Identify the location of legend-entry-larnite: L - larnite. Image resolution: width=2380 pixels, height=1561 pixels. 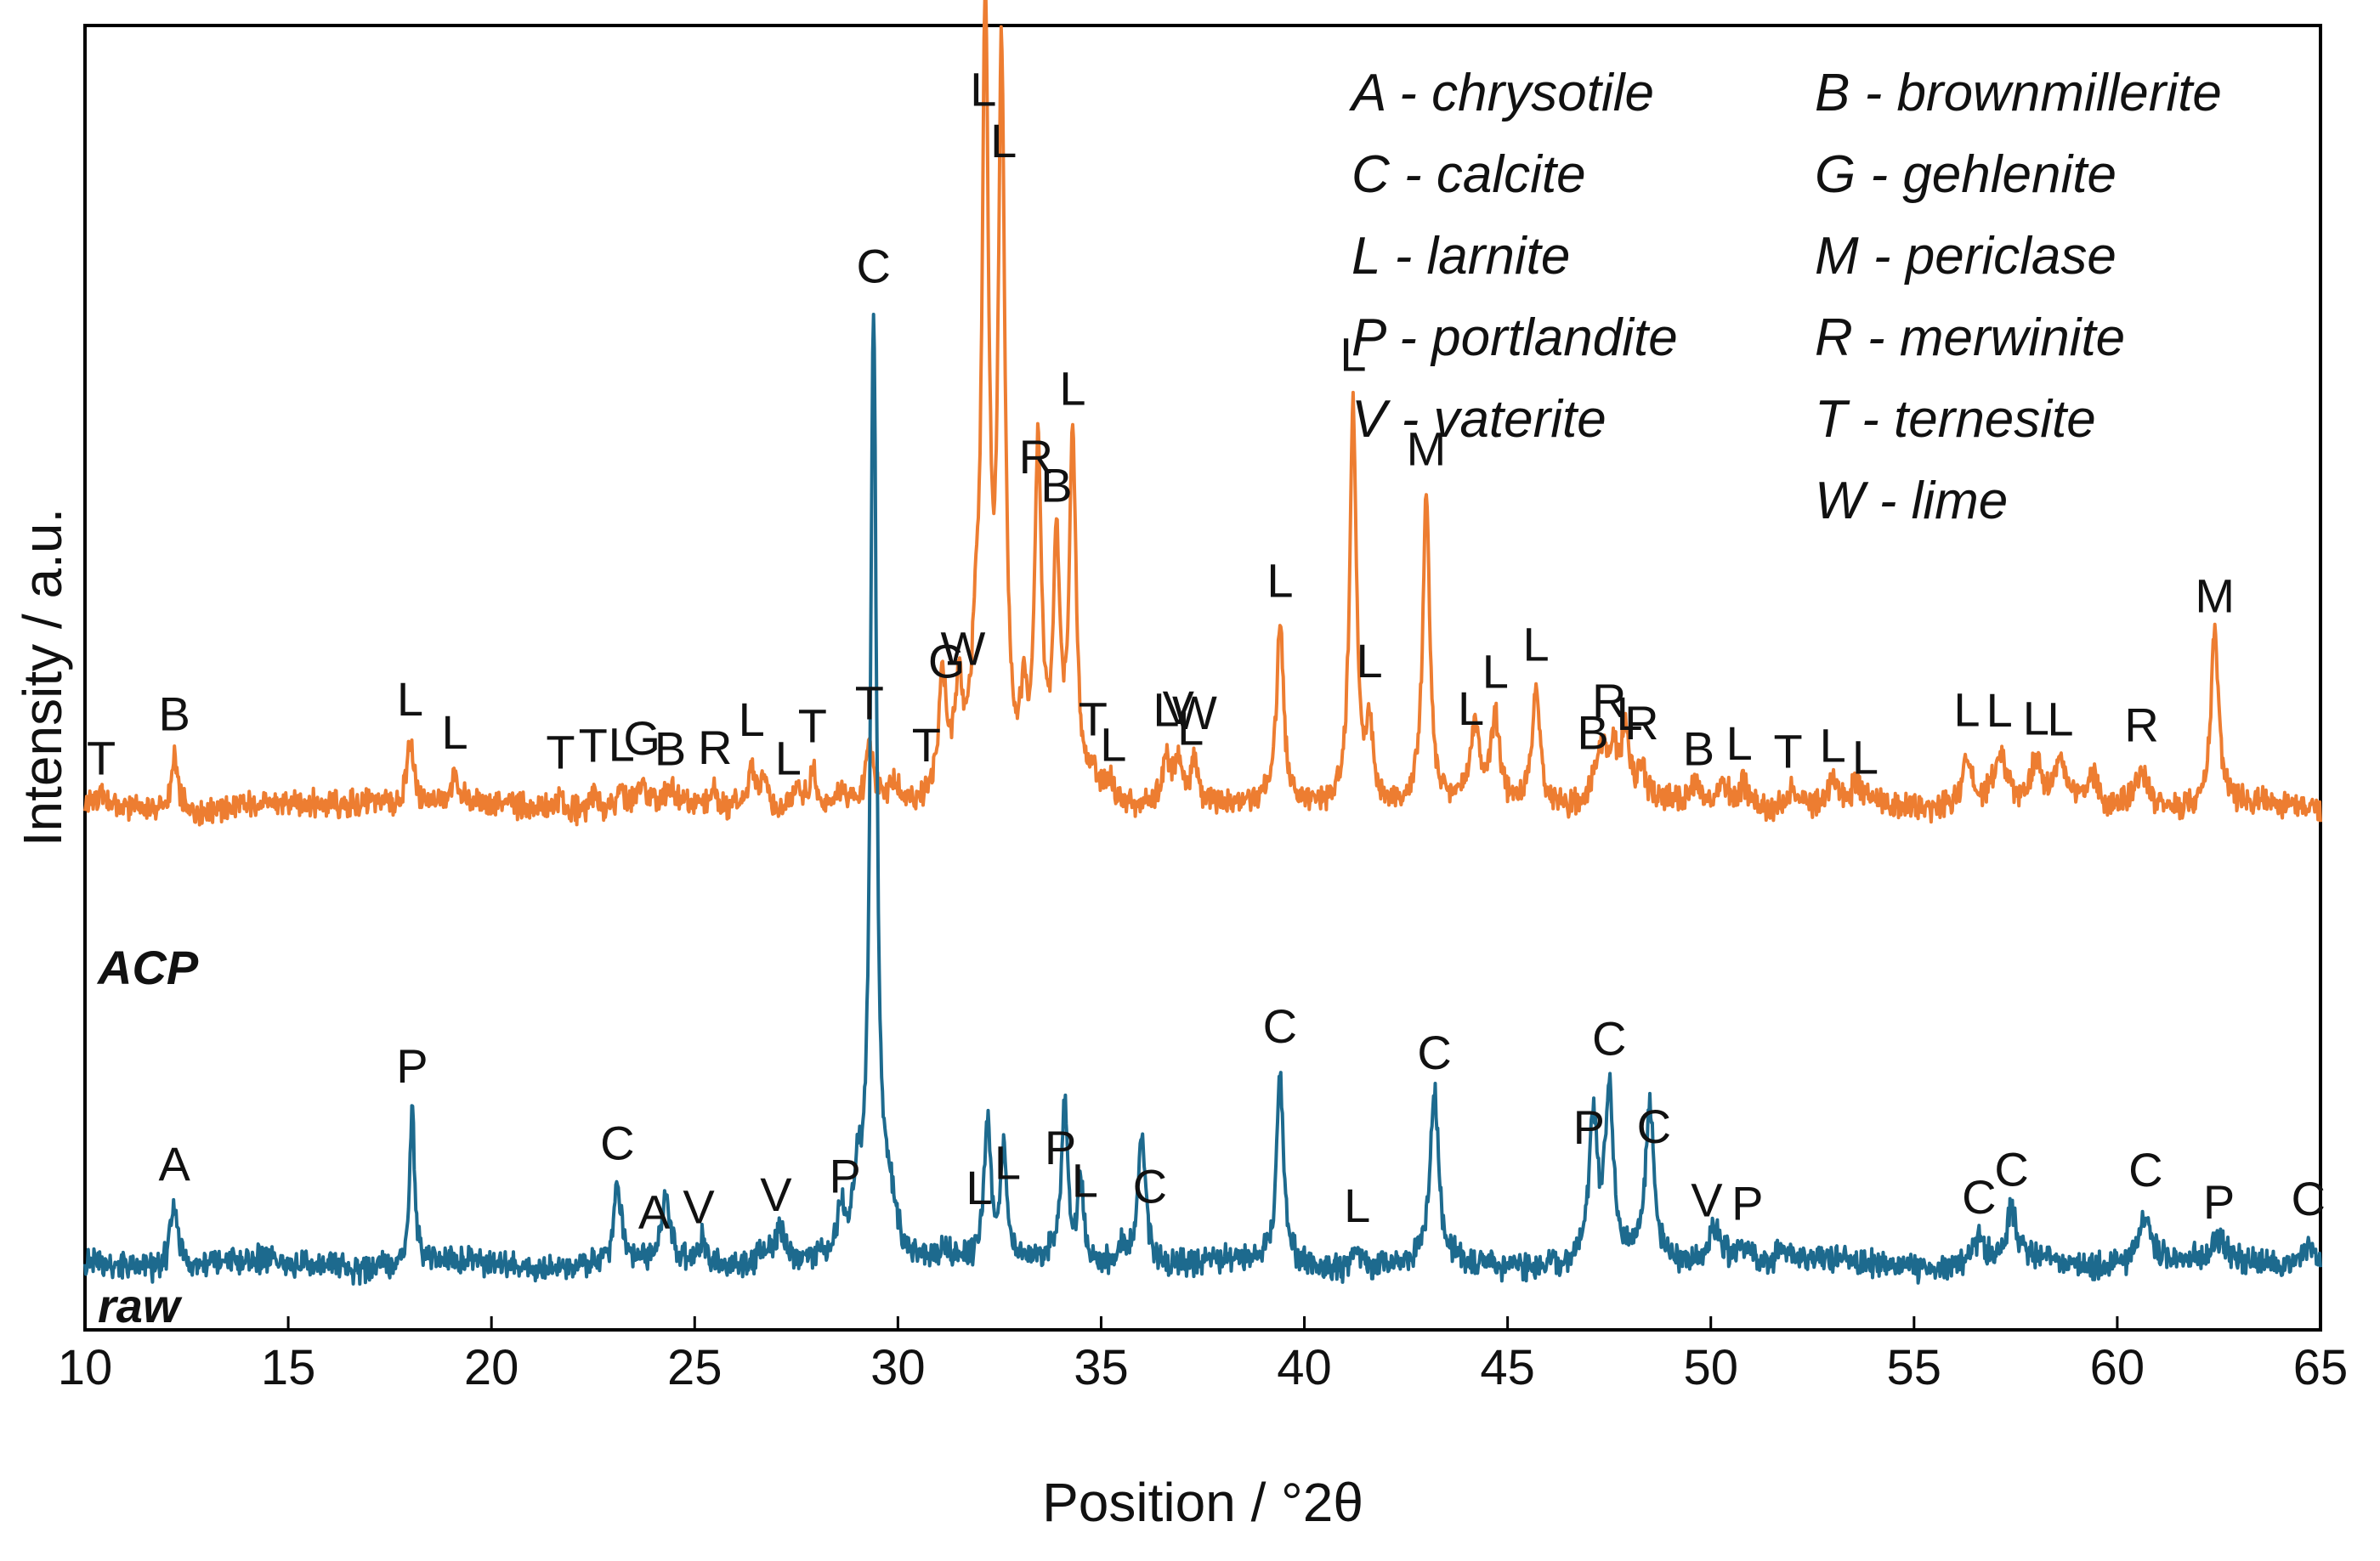
(1461, 256).